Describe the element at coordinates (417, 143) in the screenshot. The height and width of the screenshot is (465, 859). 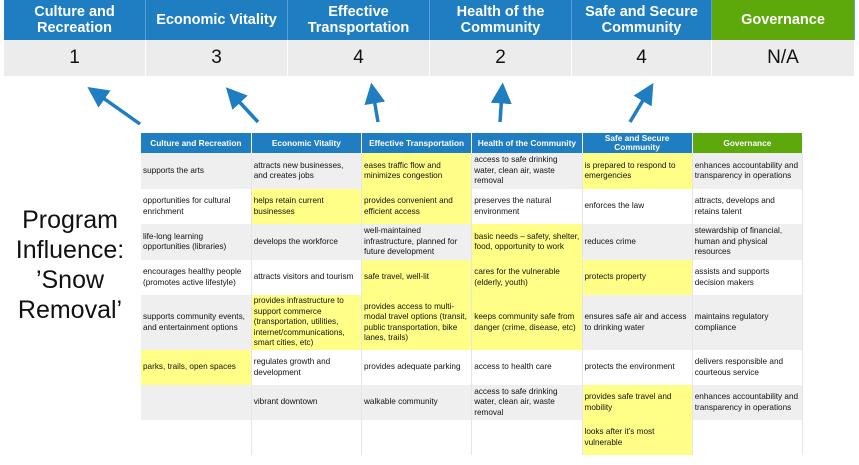
I see `table-header: Effective Transportation` at that location.